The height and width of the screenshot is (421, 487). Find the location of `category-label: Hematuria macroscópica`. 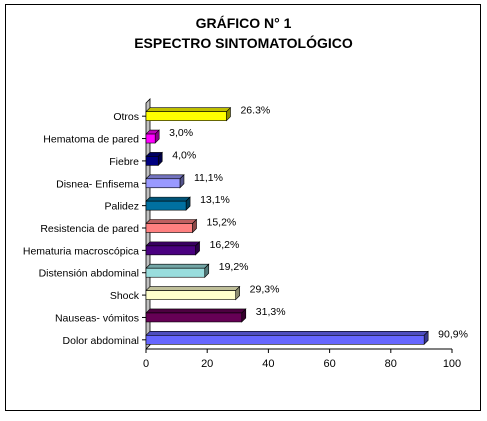

category-label: Hematuria macroscópica is located at coordinates (81, 251).